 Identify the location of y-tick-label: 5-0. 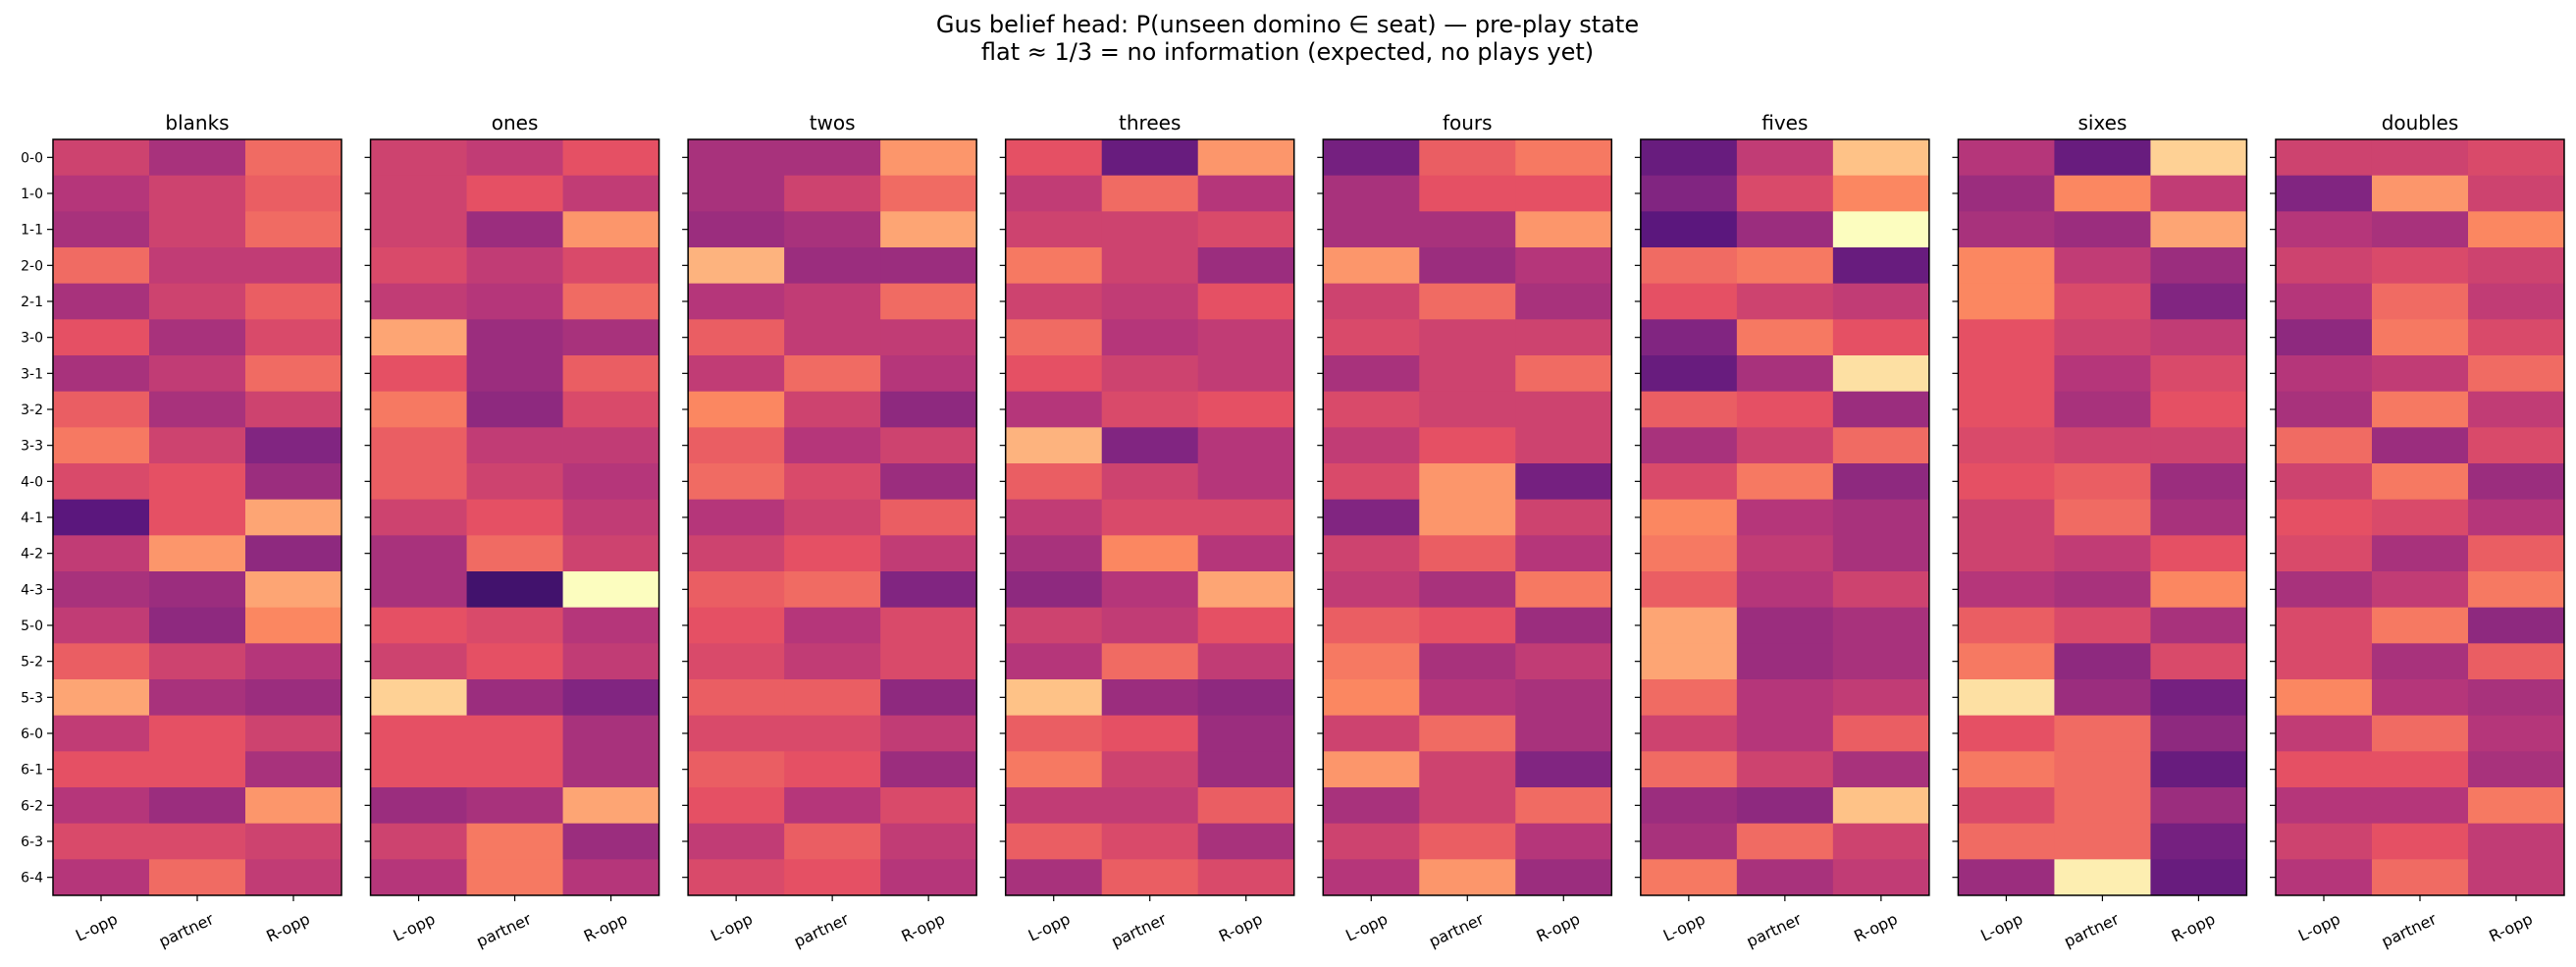
(32, 626).